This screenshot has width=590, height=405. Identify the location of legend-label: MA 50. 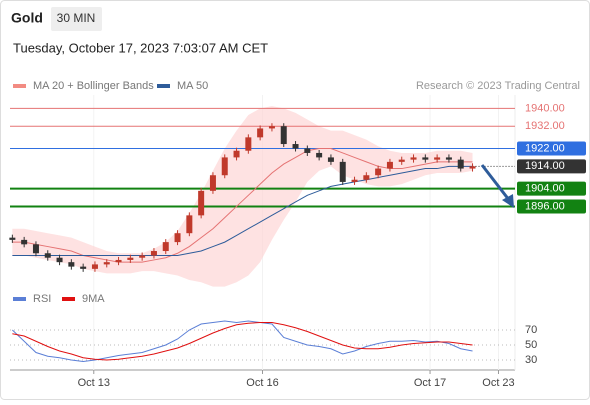
(192, 86).